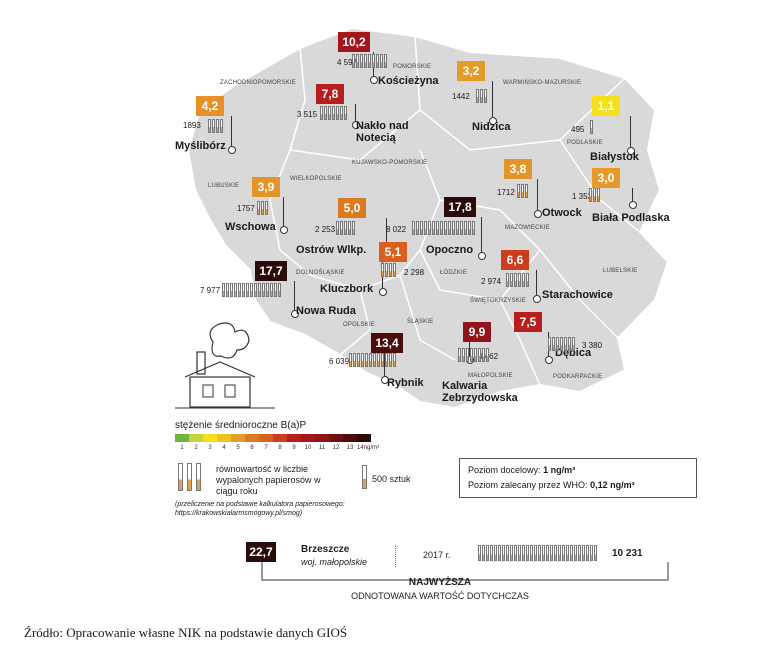  What do you see at coordinates (490, 376) in the screenshot?
I see `region-label: MAŁOPOLSKIE` at bounding box center [490, 376].